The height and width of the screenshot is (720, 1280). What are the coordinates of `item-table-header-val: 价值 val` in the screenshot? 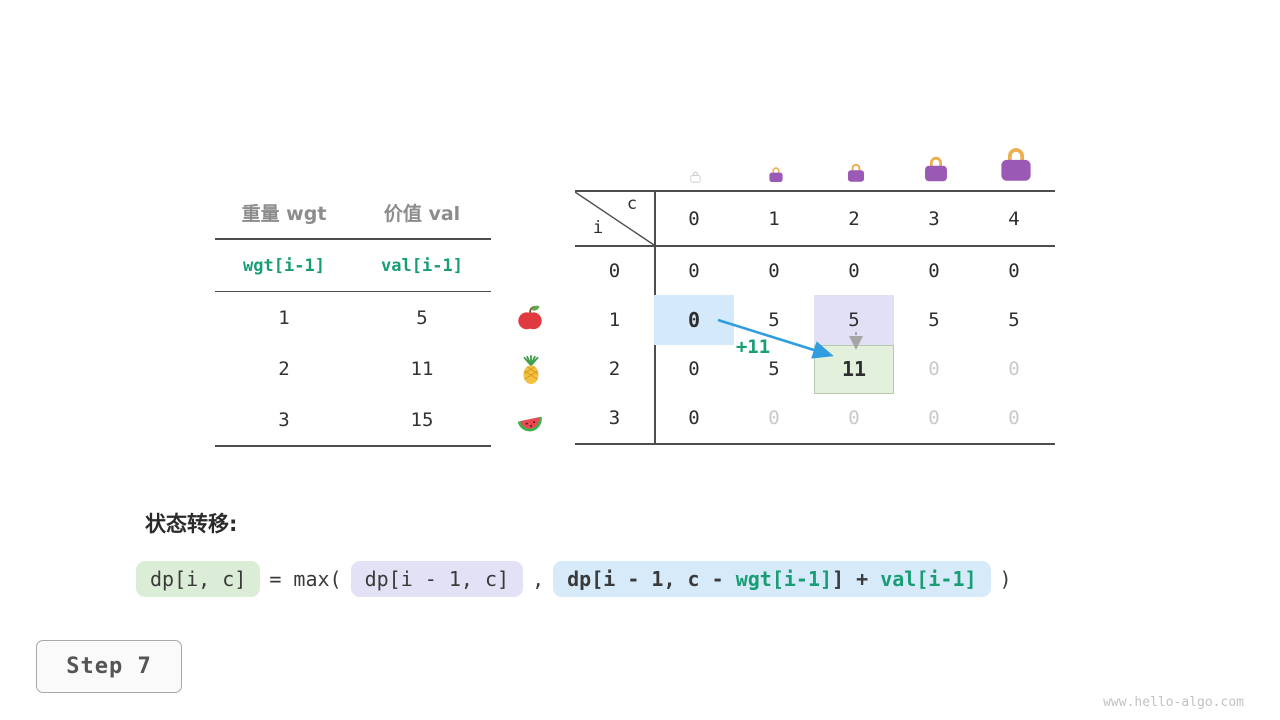 It's located at (422, 213).